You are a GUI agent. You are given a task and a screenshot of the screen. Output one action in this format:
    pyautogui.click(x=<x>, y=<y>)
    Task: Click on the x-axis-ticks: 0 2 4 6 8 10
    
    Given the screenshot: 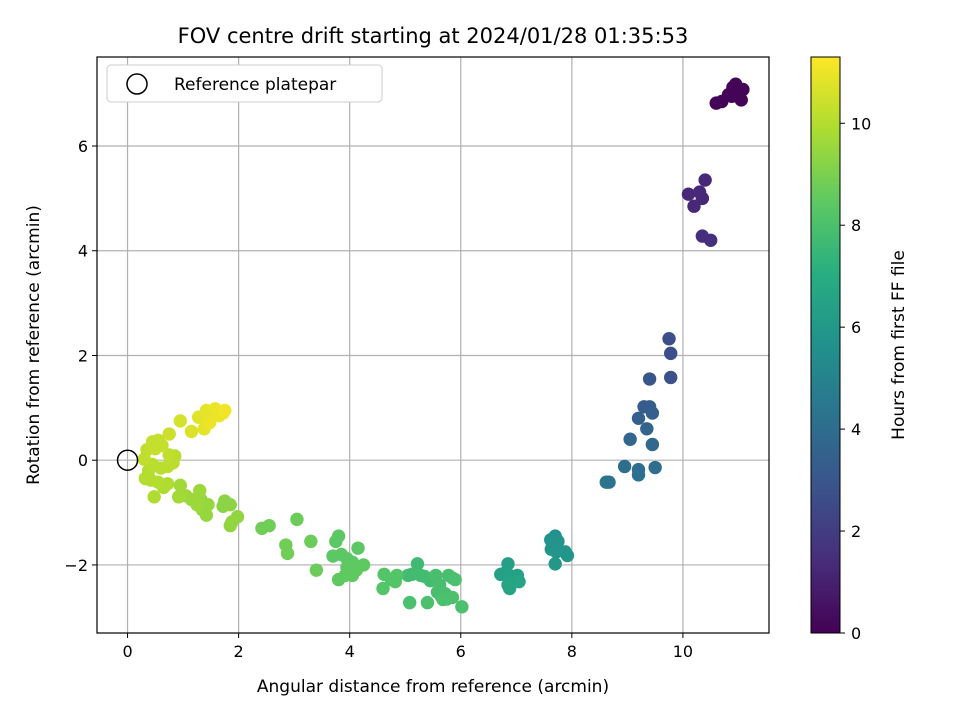 What is the action you would take?
    pyautogui.click(x=407, y=647)
    